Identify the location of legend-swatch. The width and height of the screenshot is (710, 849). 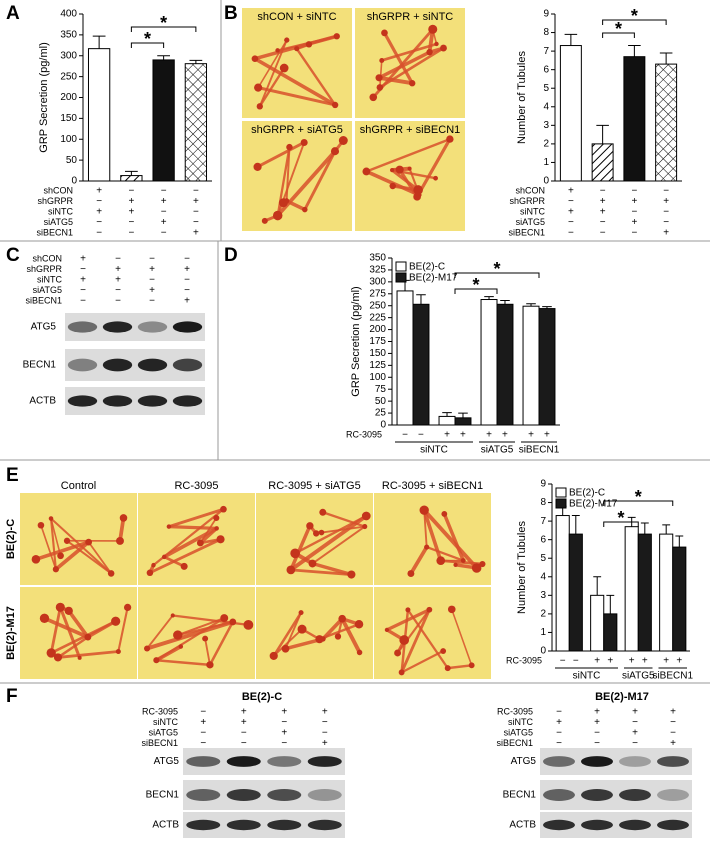
(401, 277).